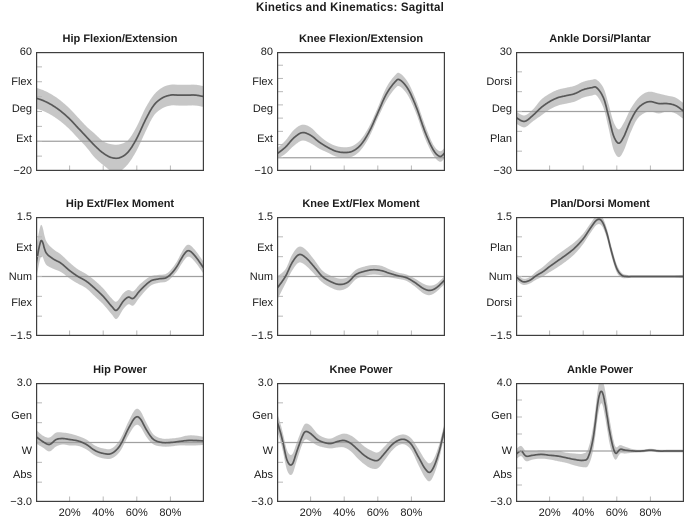 The height and width of the screenshot is (522, 688). Describe the element at coordinates (499, 81) in the screenshot. I see `y-axis-label-ankle-dorsi-plantar-1: Dorsi` at that location.